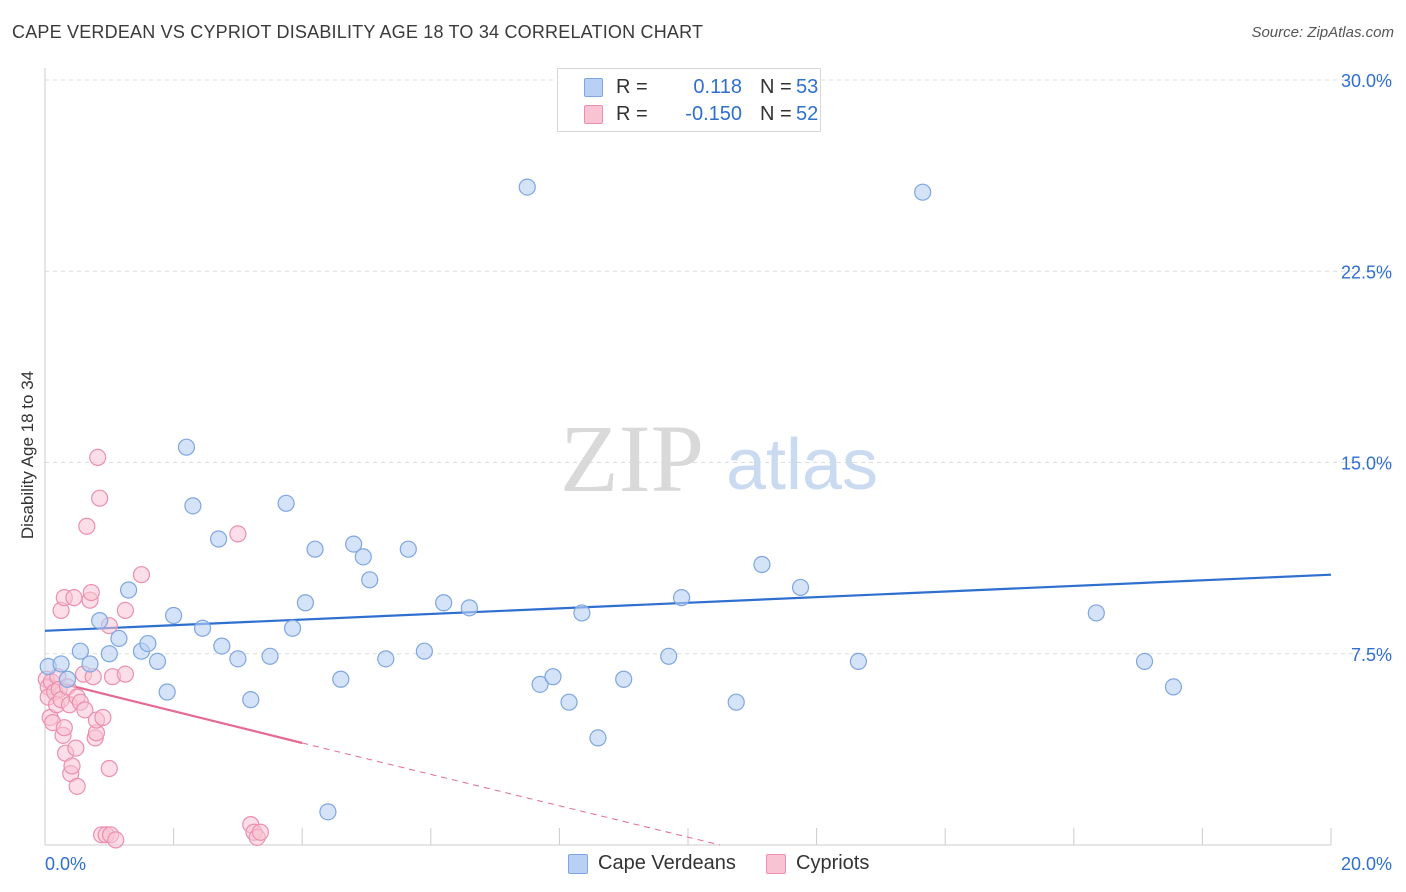 This screenshot has height=892, width=1406. What do you see at coordinates (689, 100) in the screenshot?
I see `correlation-legend: R = 0.118 N = 53 R = -0.150 N = 52` at bounding box center [689, 100].